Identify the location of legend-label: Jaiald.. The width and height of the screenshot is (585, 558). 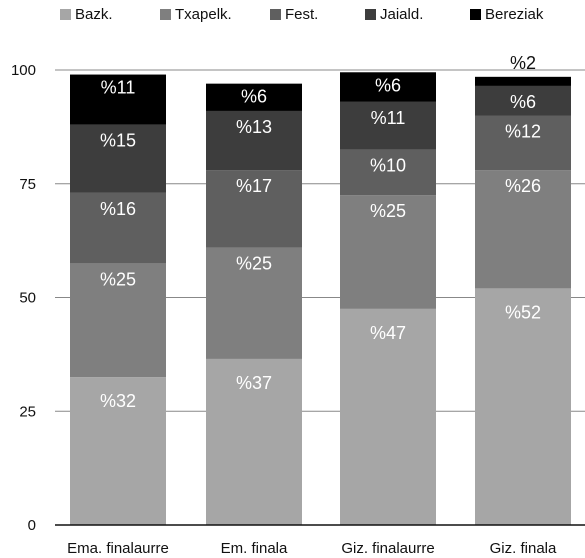
(402, 14).